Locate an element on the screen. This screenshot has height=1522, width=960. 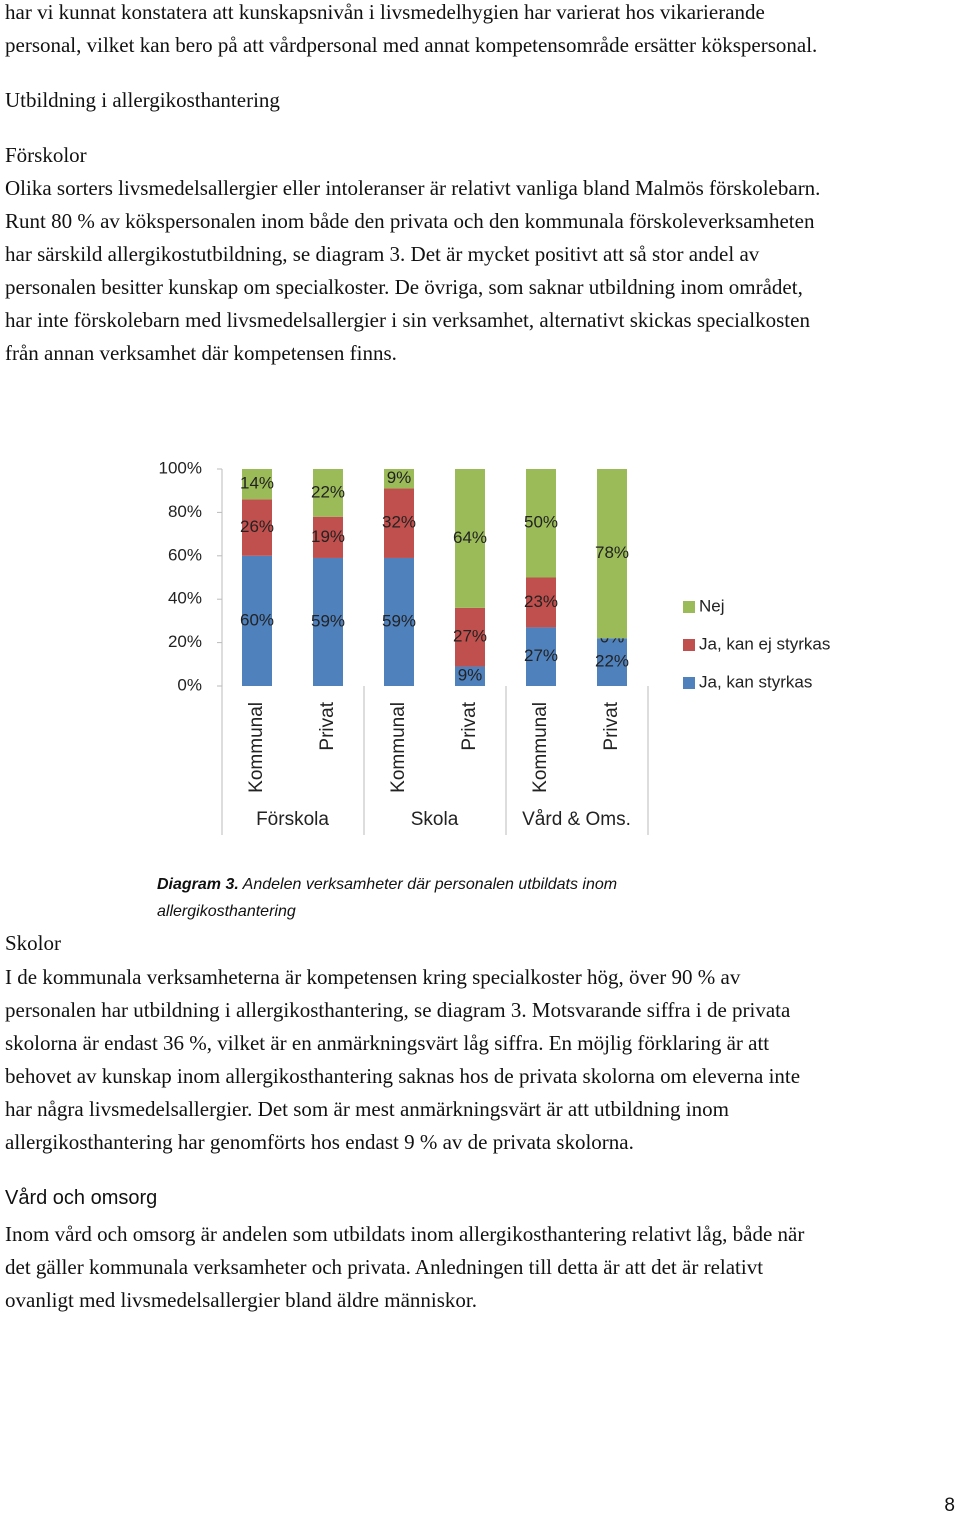
value-label: 32% is located at coordinates (399, 522).